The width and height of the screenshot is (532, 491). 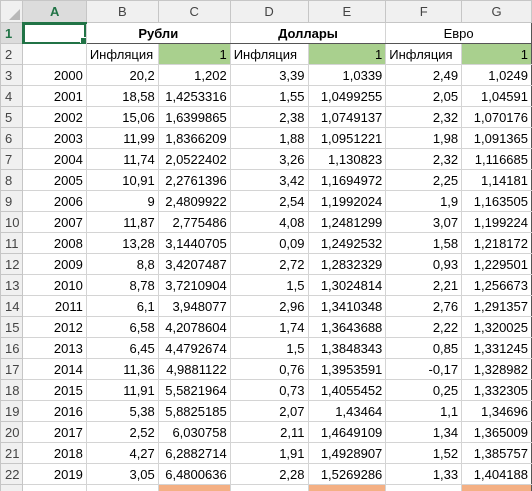 I want to click on row-header-13: 13, so click(x=12, y=285).